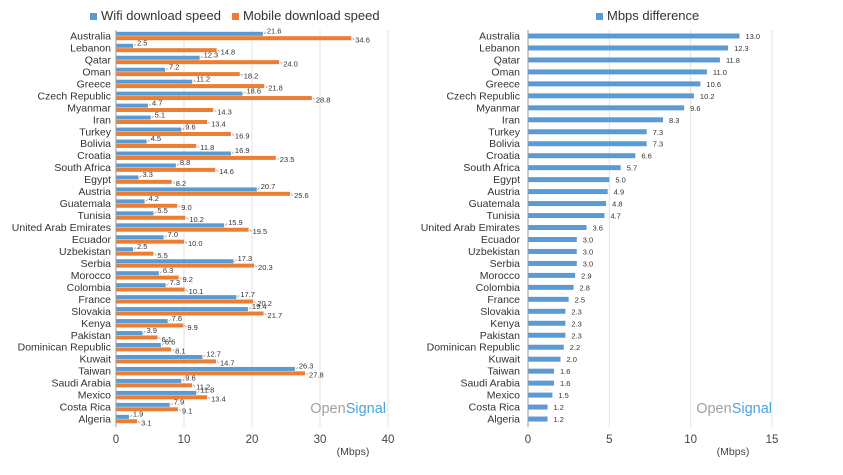 Image resolution: width=843 pixels, height=475 pixels. What do you see at coordinates (91, 336) in the screenshot?
I see `category-label-left: Pakistan` at bounding box center [91, 336].